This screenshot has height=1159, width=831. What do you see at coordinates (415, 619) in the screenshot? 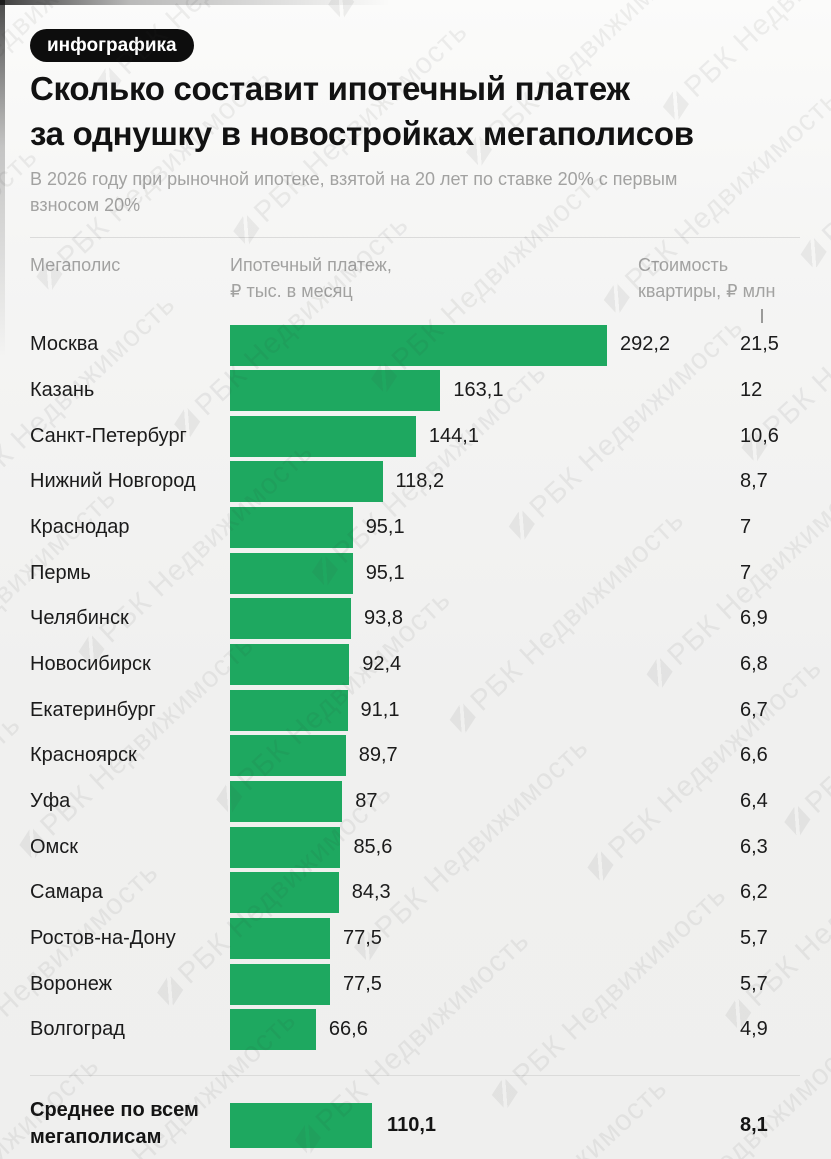
I see `chart-row: Челябинск 93,8 6,9` at bounding box center [415, 619].